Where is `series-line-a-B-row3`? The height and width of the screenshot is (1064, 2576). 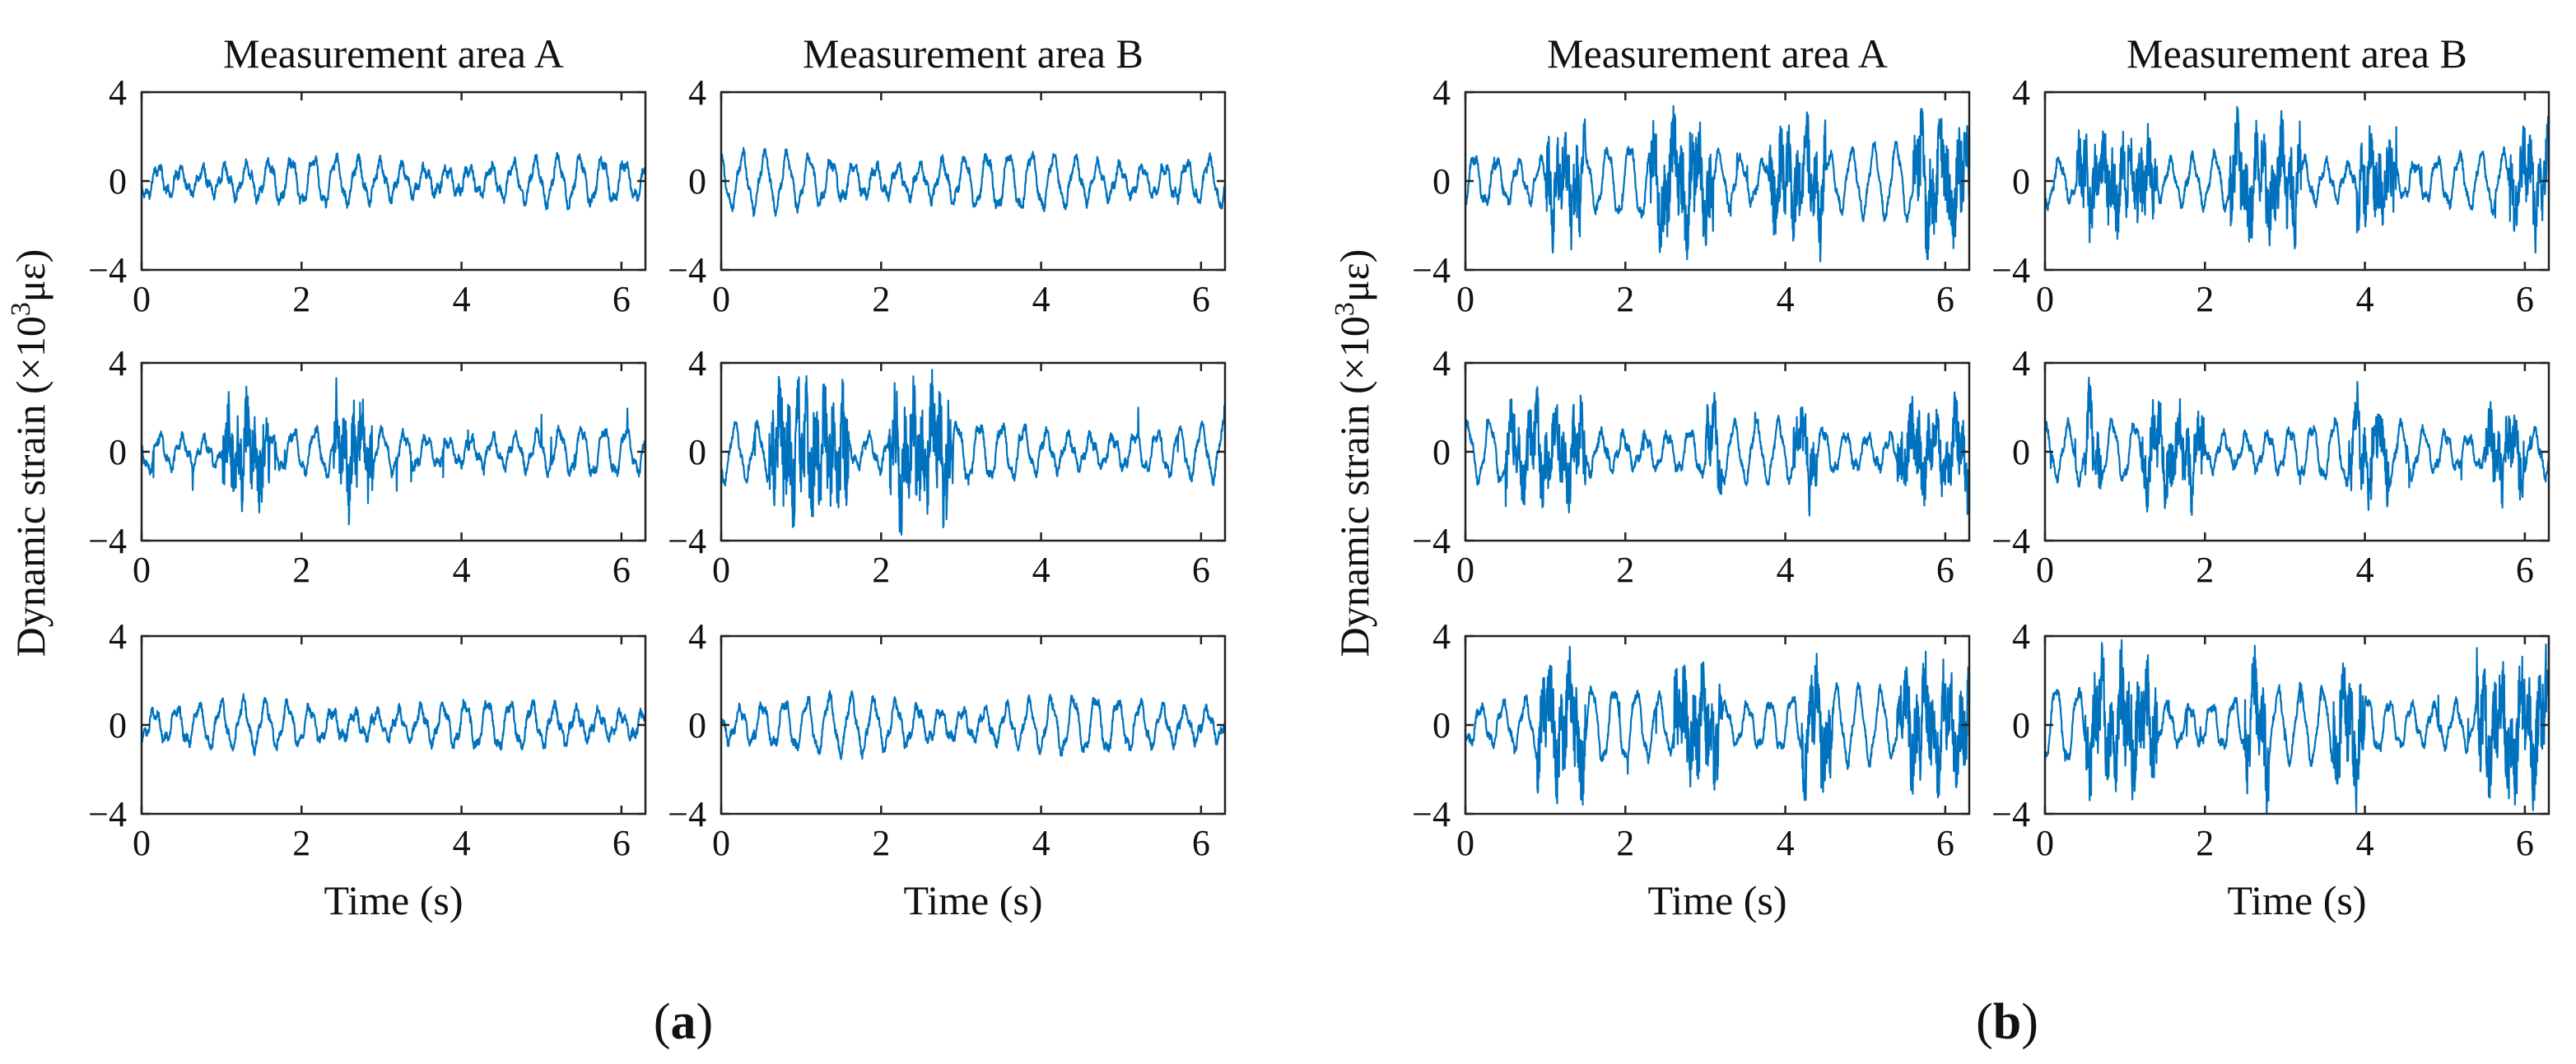 series-line-a-B-row3 is located at coordinates (973, 725).